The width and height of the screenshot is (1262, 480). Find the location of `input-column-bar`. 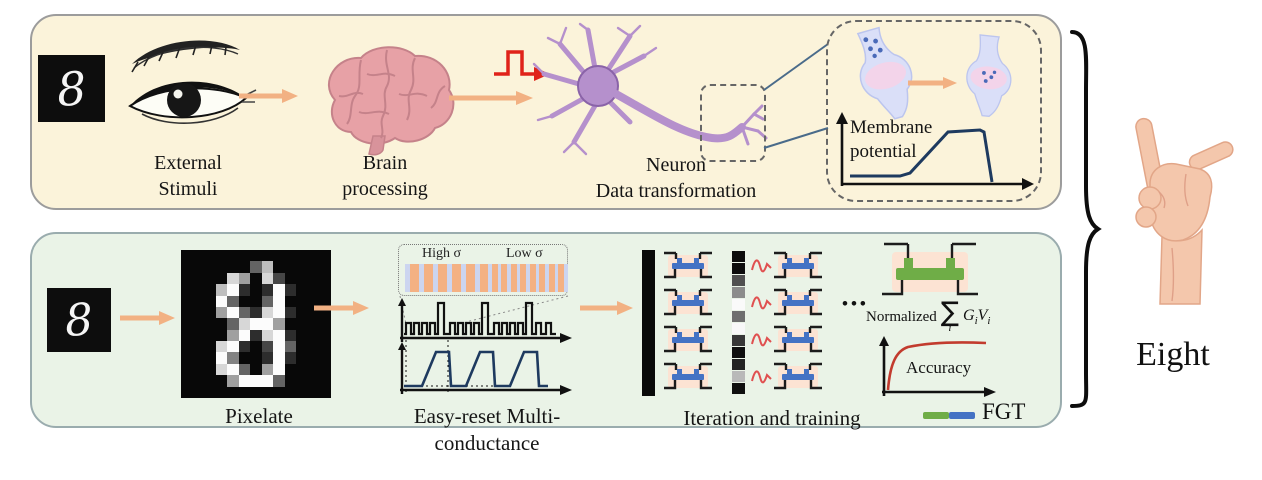

input-column-bar is located at coordinates (648, 323).